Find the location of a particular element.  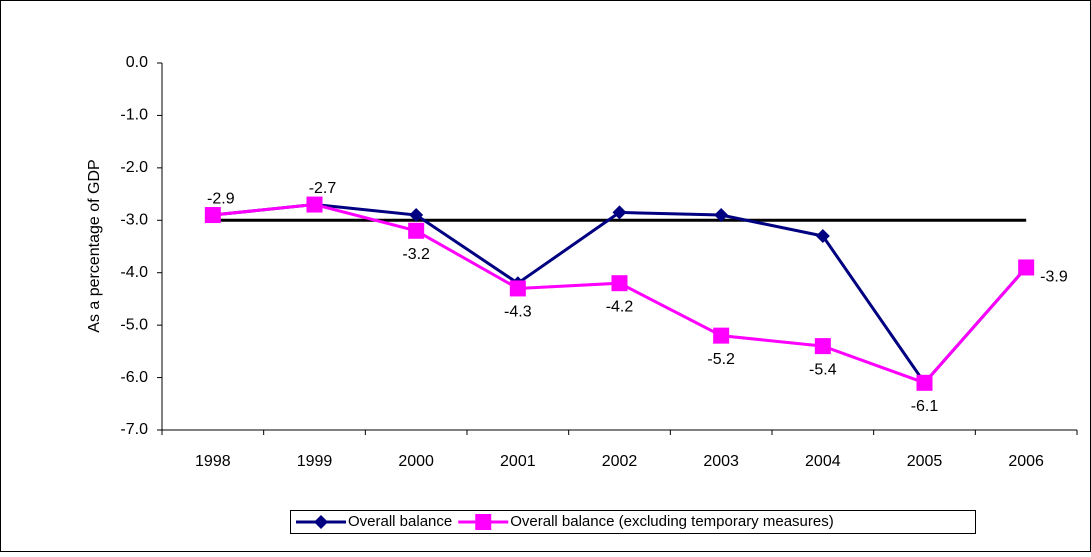

legend-label: Overall balance is located at coordinates (400, 521).